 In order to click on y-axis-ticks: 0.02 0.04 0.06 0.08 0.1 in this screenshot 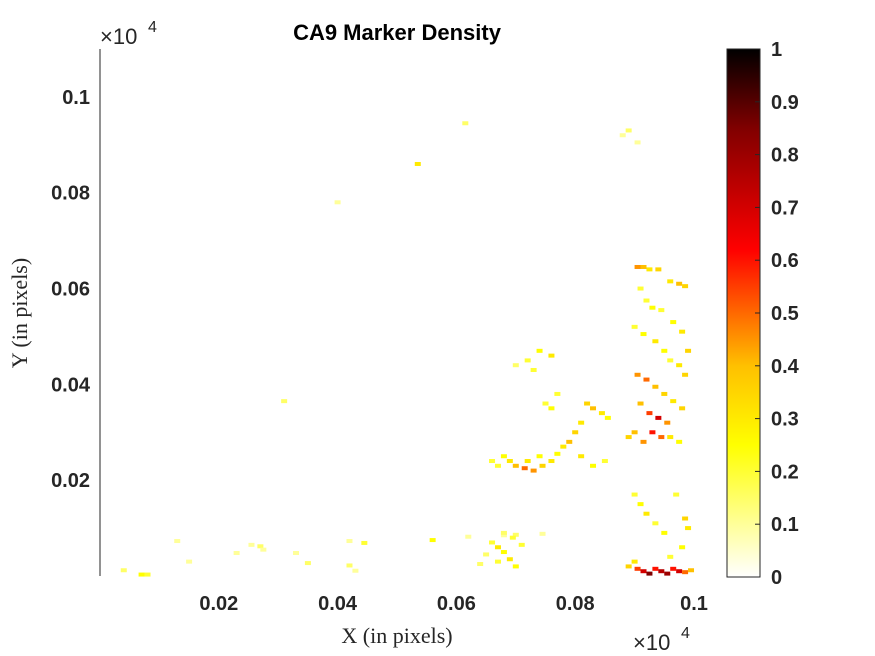, I will do `click(71, 289)`.